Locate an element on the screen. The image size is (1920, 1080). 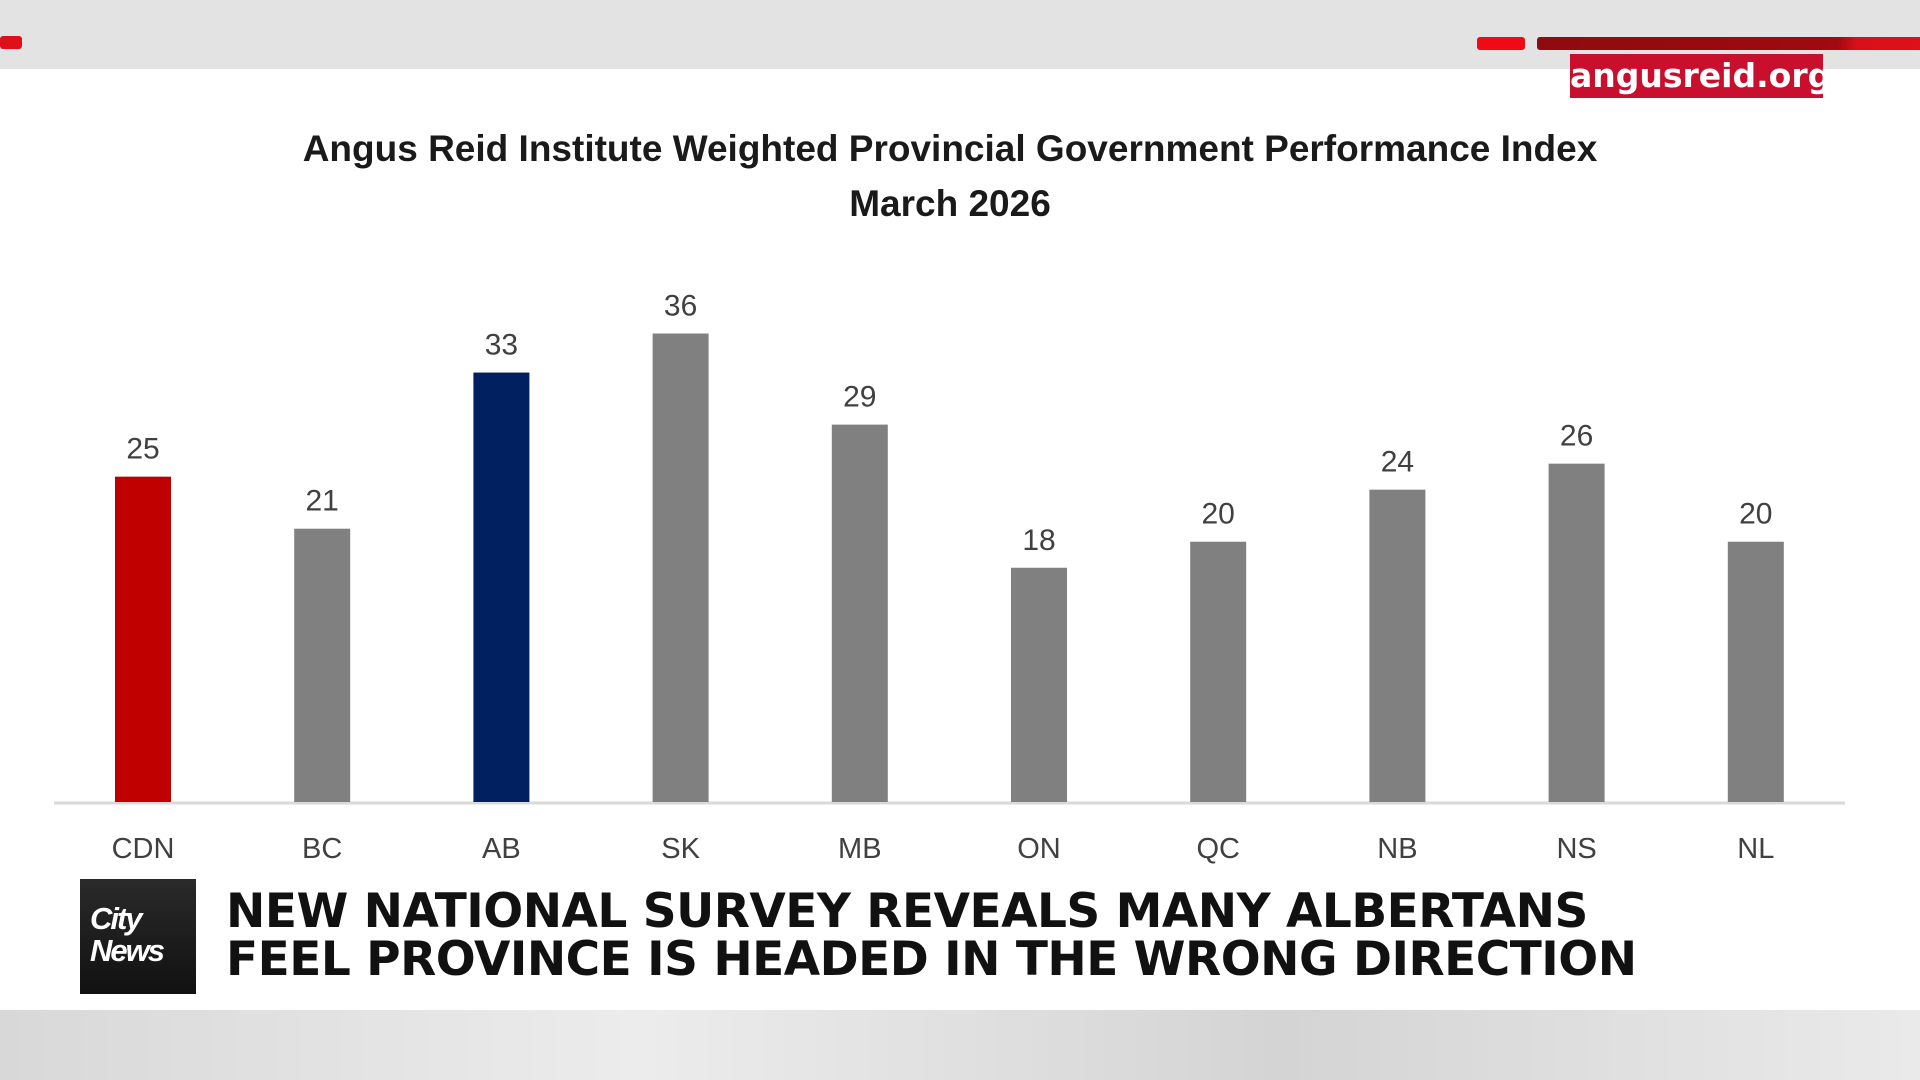
category-label-bc: BC is located at coordinates (322, 849).